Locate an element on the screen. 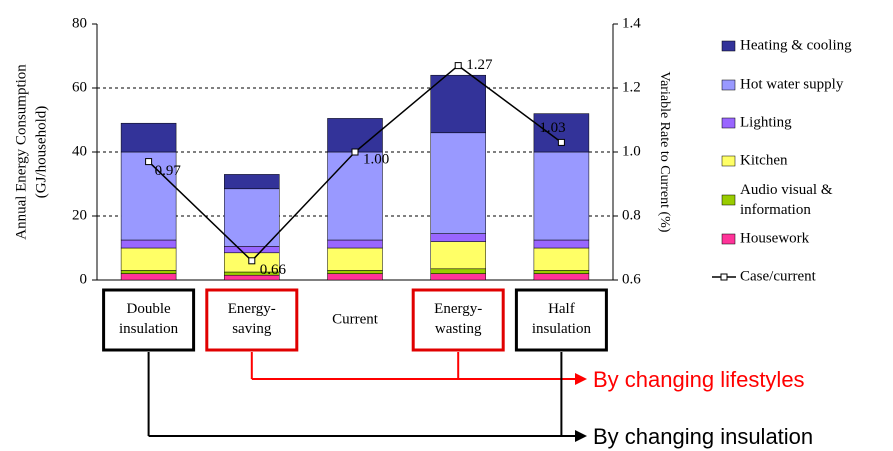 This screenshot has height=451, width=893. data-label: 0.97 is located at coordinates (168, 171).